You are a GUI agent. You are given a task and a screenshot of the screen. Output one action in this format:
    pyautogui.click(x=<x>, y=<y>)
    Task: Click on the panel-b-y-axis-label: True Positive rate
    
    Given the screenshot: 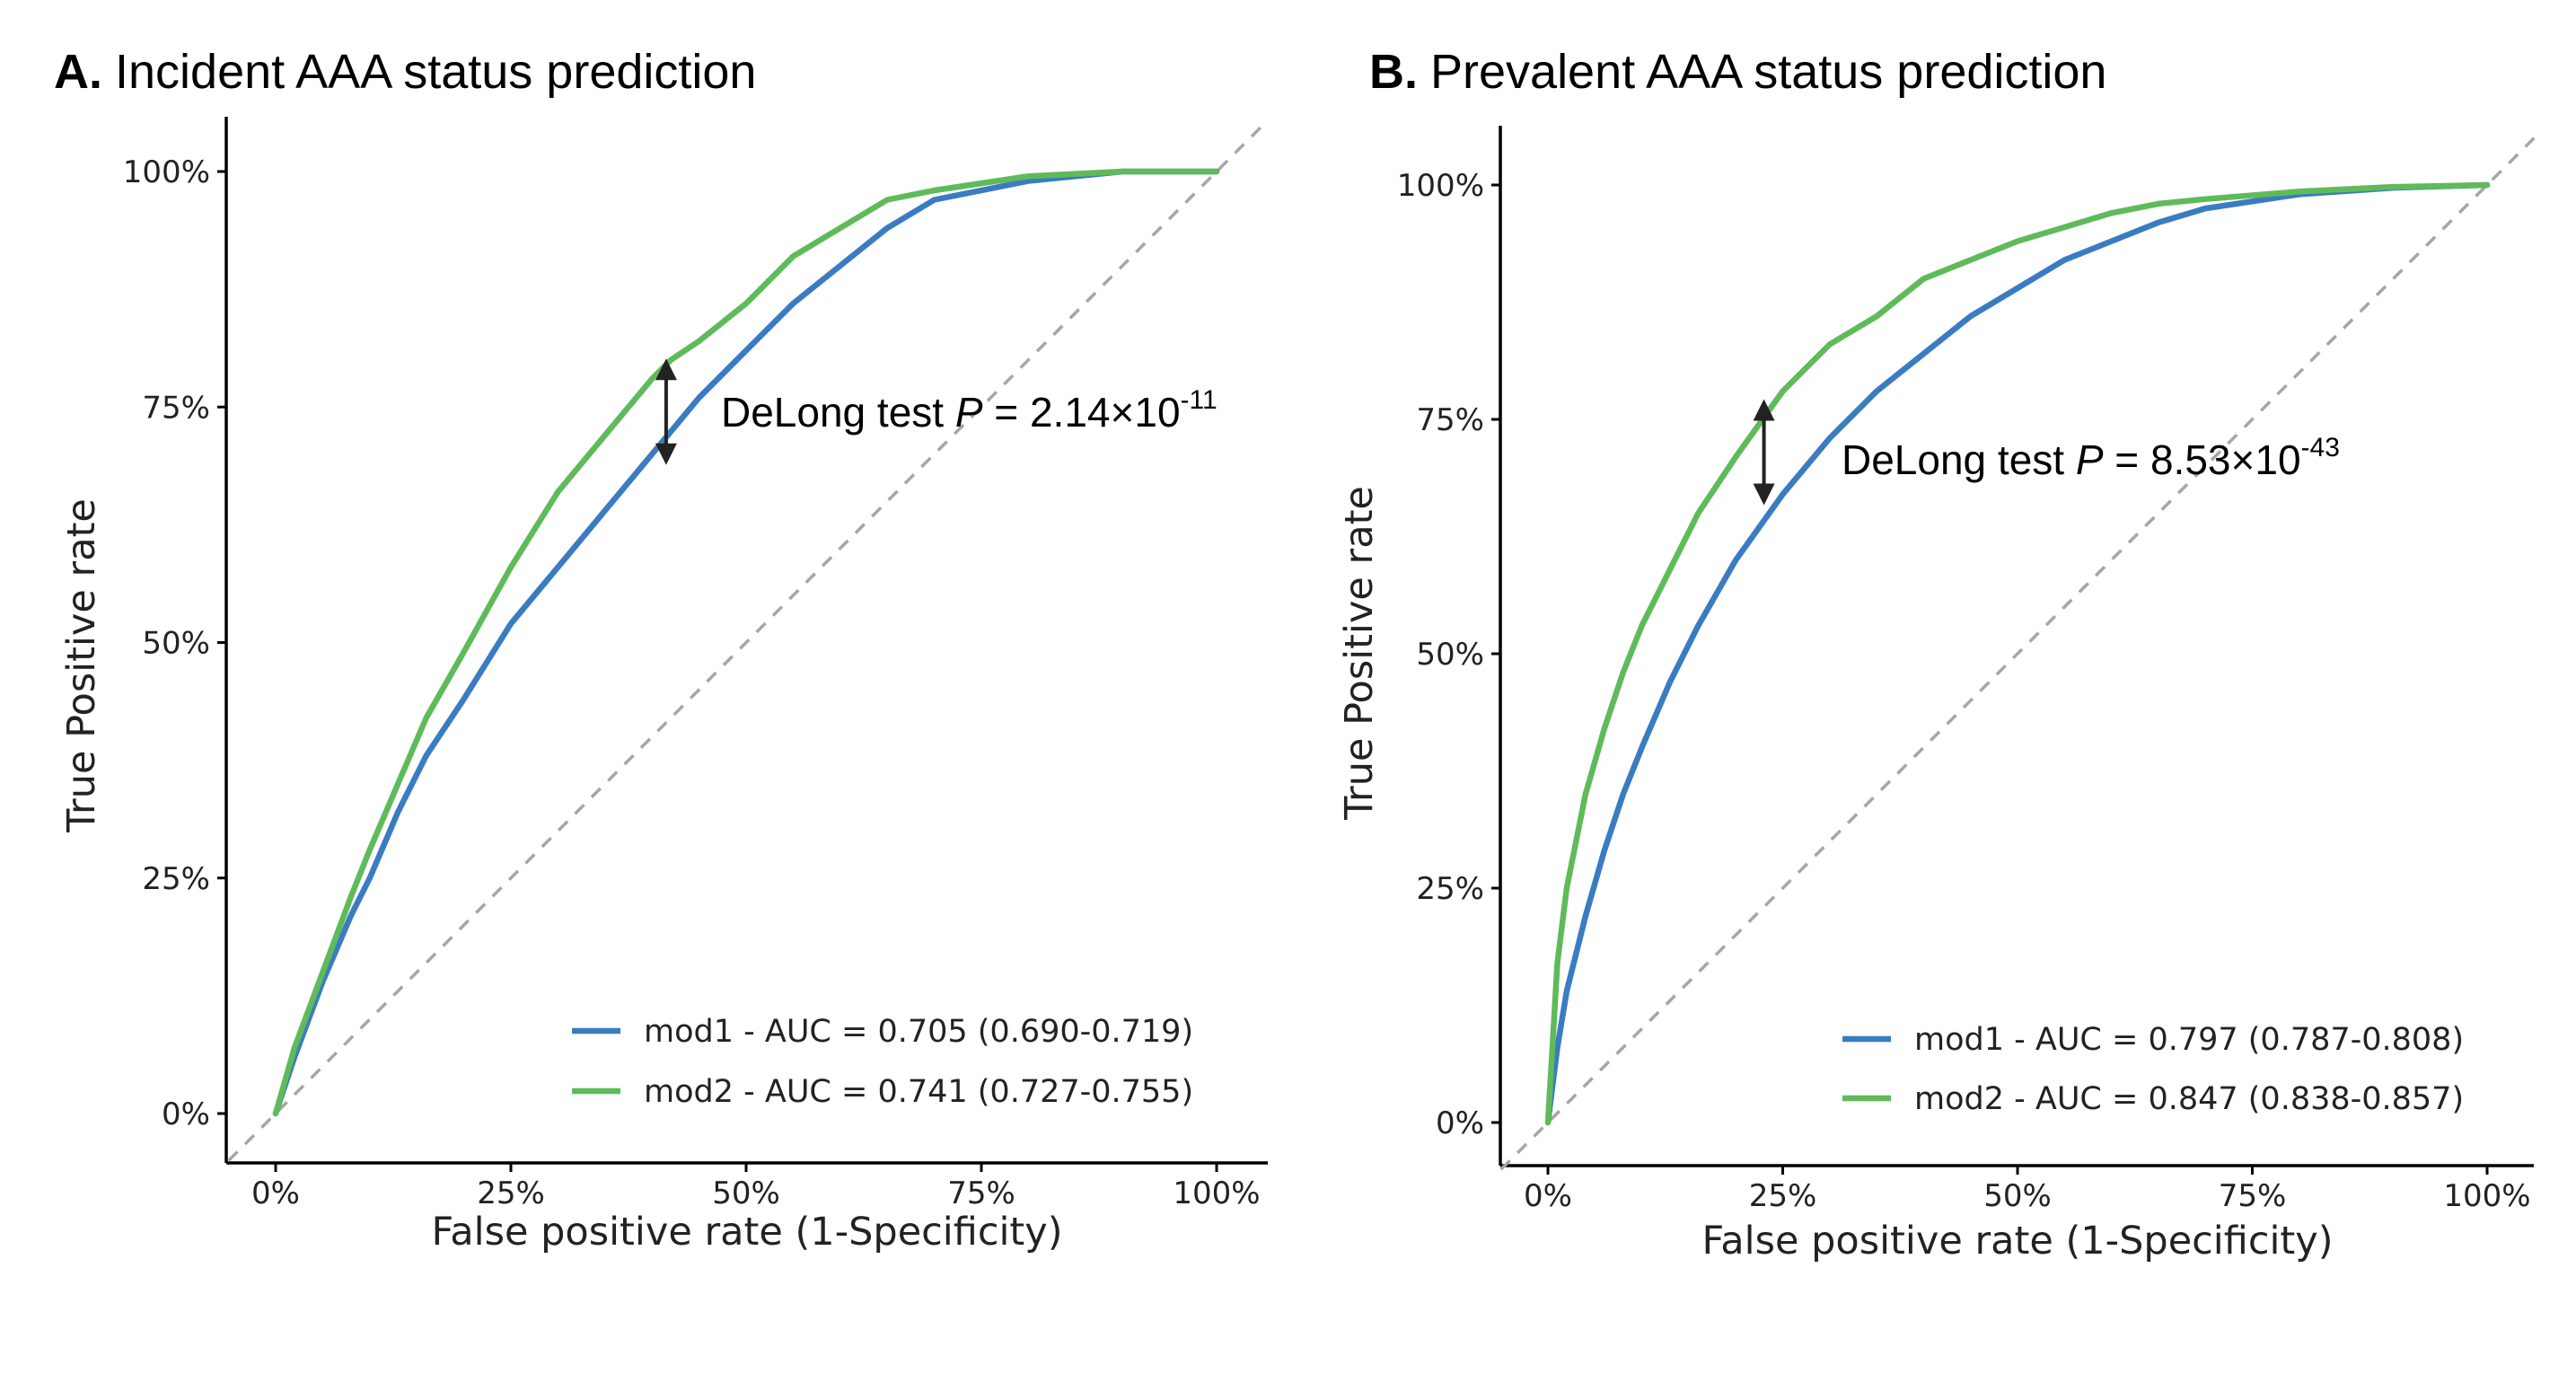 What is the action you would take?
    pyautogui.click(x=1359, y=654)
    